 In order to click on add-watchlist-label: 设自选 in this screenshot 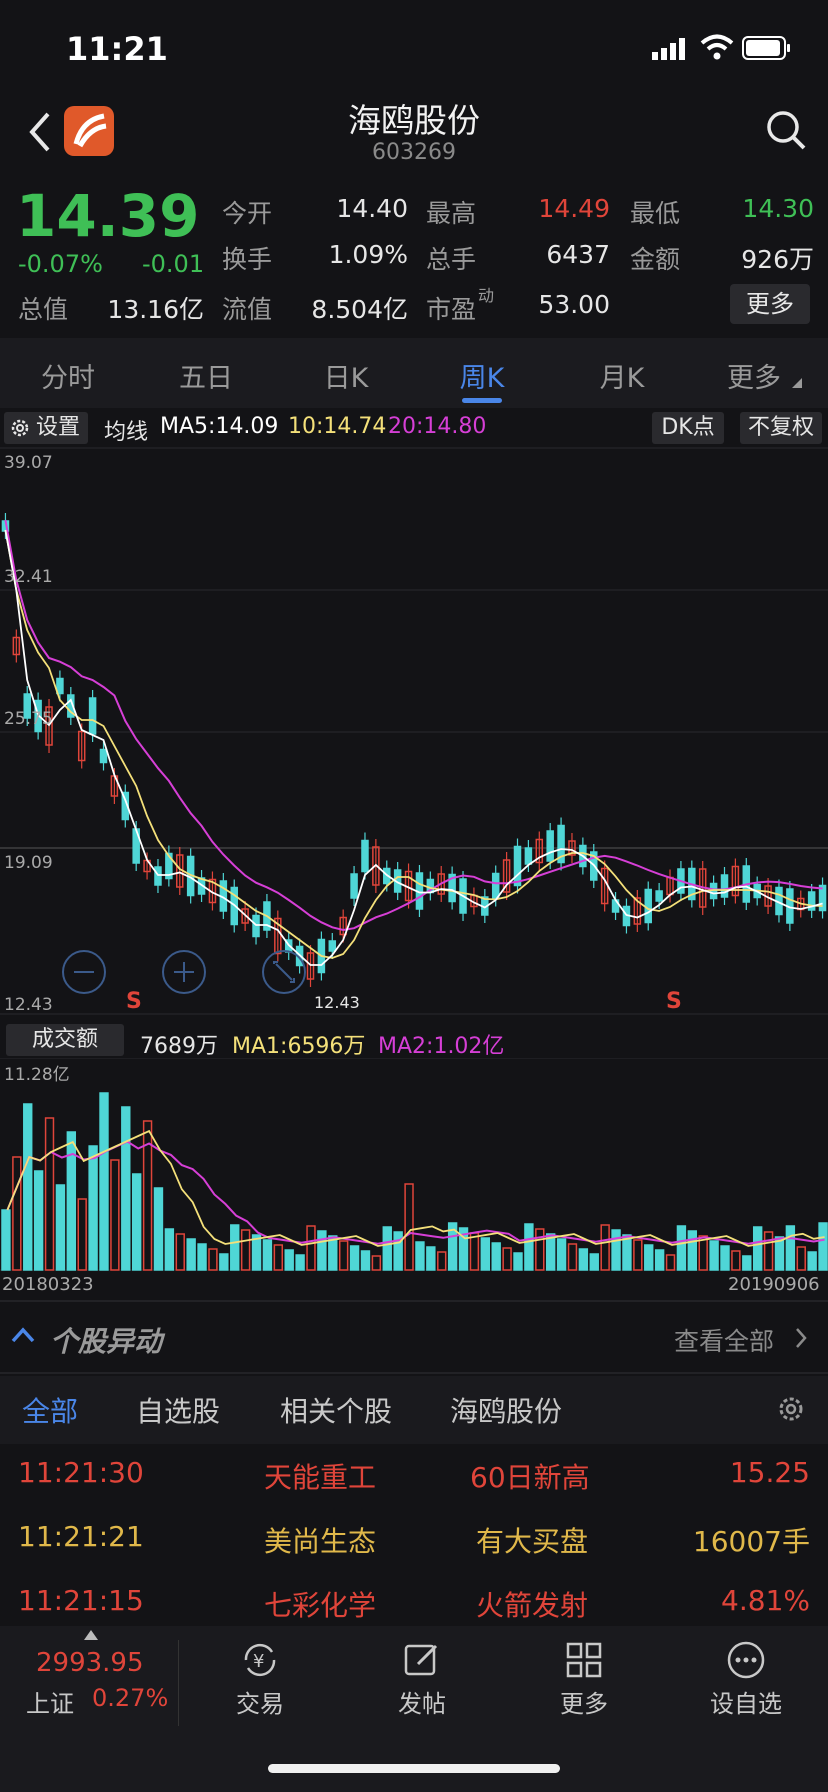, I will do `click(746, 1704)`.